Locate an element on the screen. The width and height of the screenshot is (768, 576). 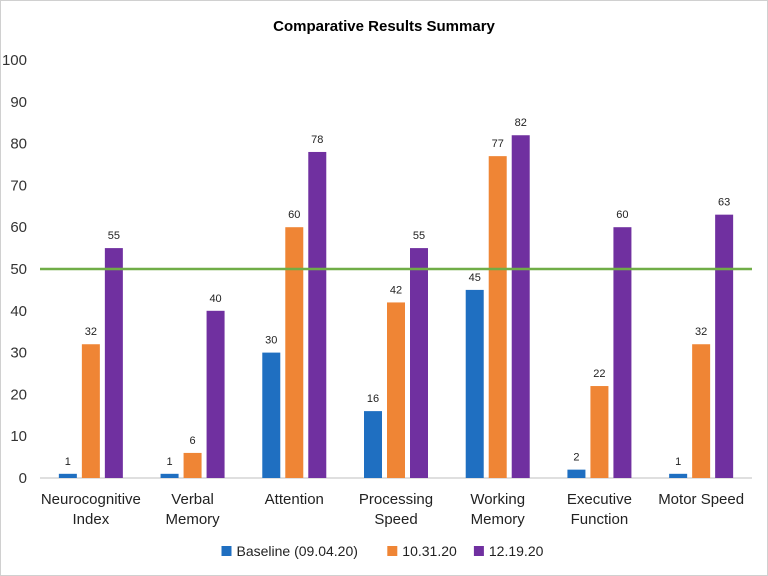
category-label: Index is located at coordinates (91, 519).